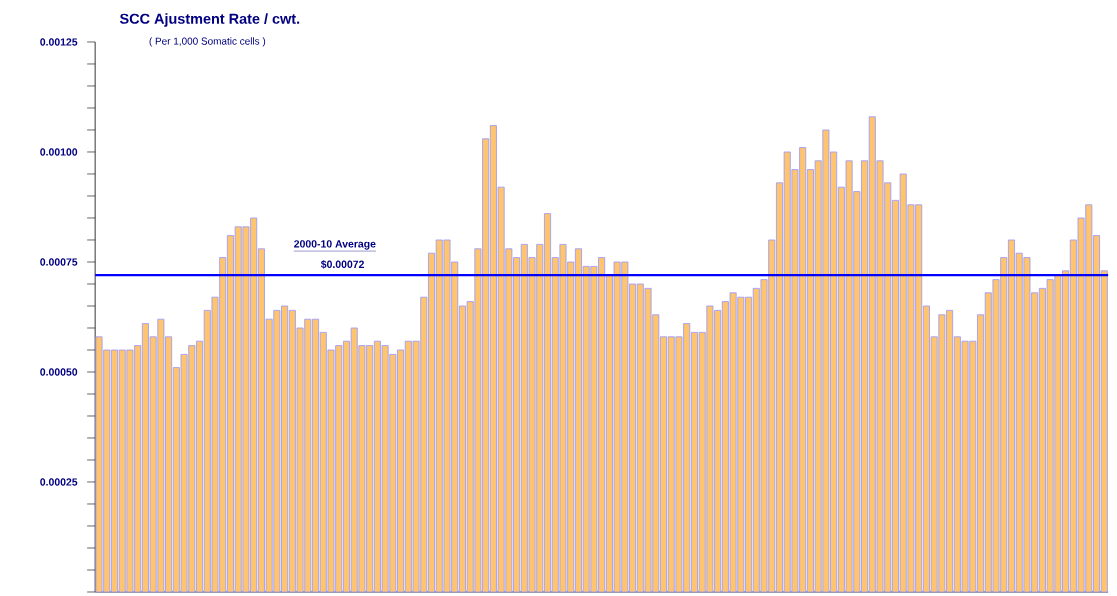 Image resolution: width=1117 pixels, height=596 pixels. Describe the element at coordinates (59, 482) in the screenshot. I see `y-tick-label: 0.00025` at that location.